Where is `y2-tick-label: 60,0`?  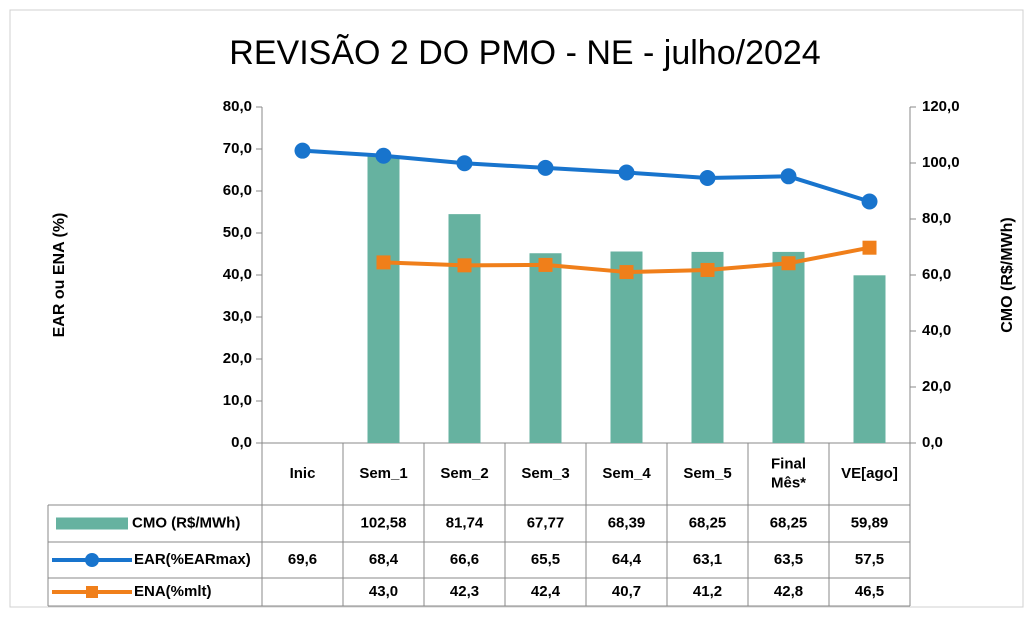 y2-tick-label: 60,0 is located at coordinates (936, 274).